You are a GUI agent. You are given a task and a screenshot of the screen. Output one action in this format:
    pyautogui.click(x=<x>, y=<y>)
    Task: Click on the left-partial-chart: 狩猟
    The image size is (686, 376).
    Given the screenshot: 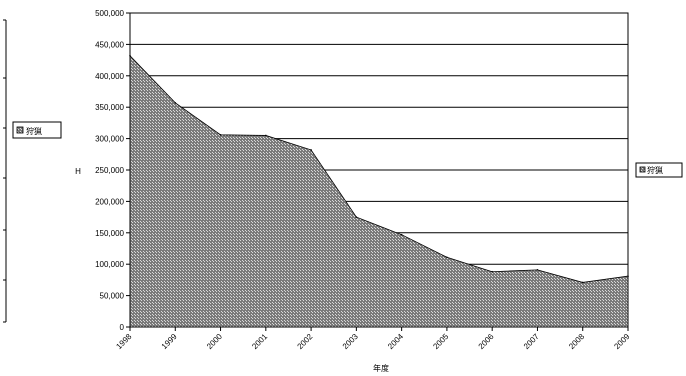 What is the action you would take?
    pyautogui.click(x=32, y=171)
    